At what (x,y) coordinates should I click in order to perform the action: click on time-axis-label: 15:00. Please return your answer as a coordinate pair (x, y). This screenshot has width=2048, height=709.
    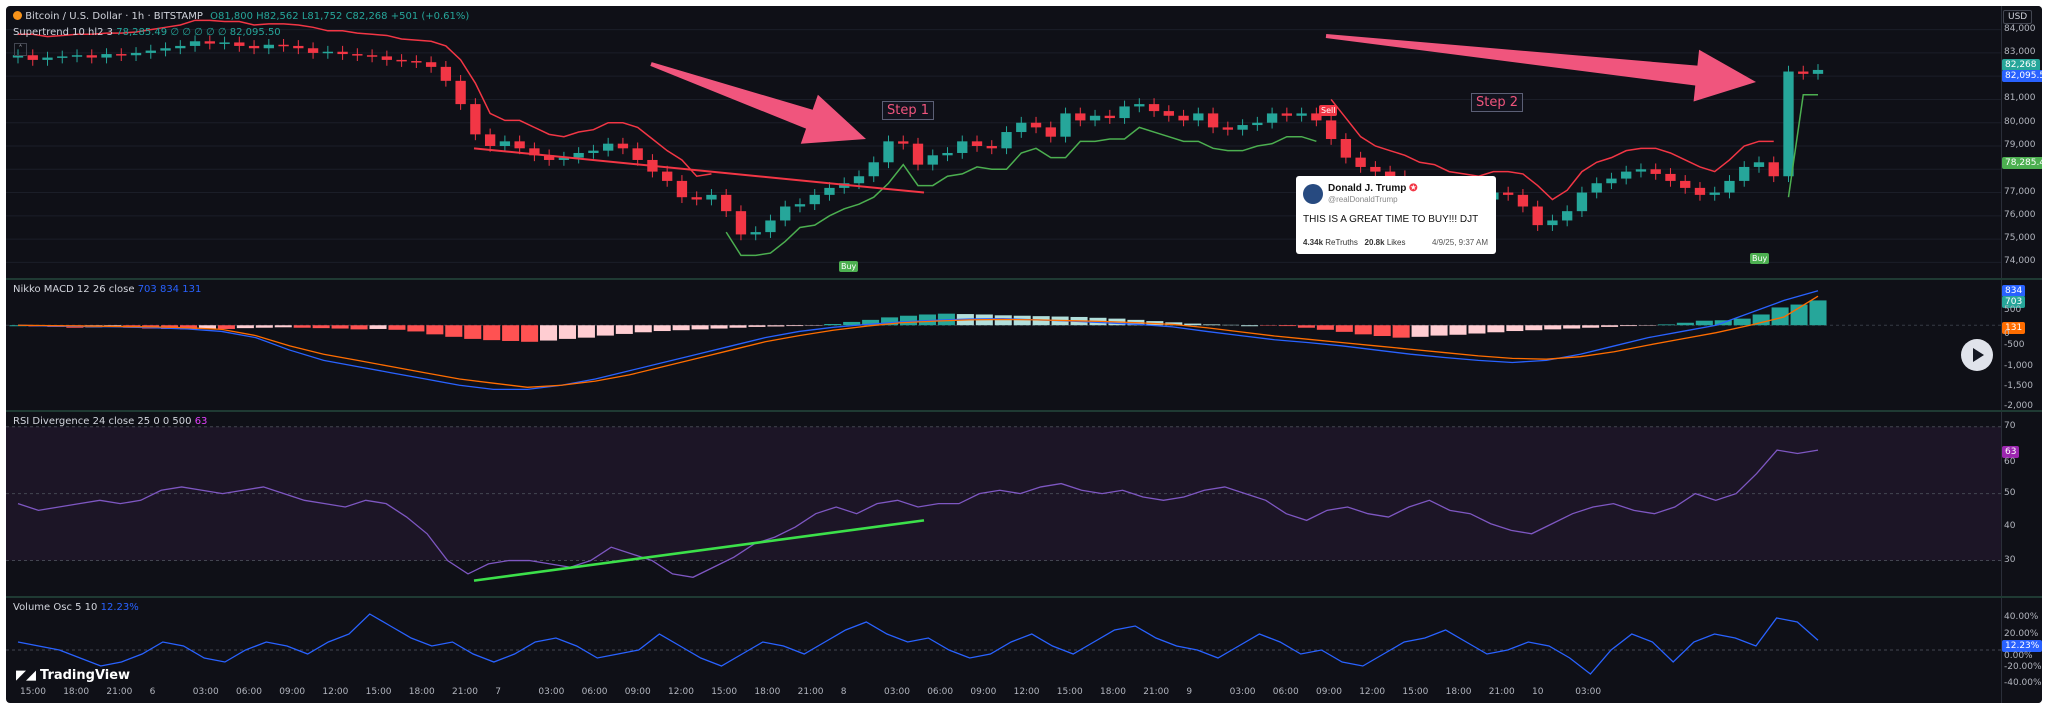
    Looking at the image, I should click on (33, 692).